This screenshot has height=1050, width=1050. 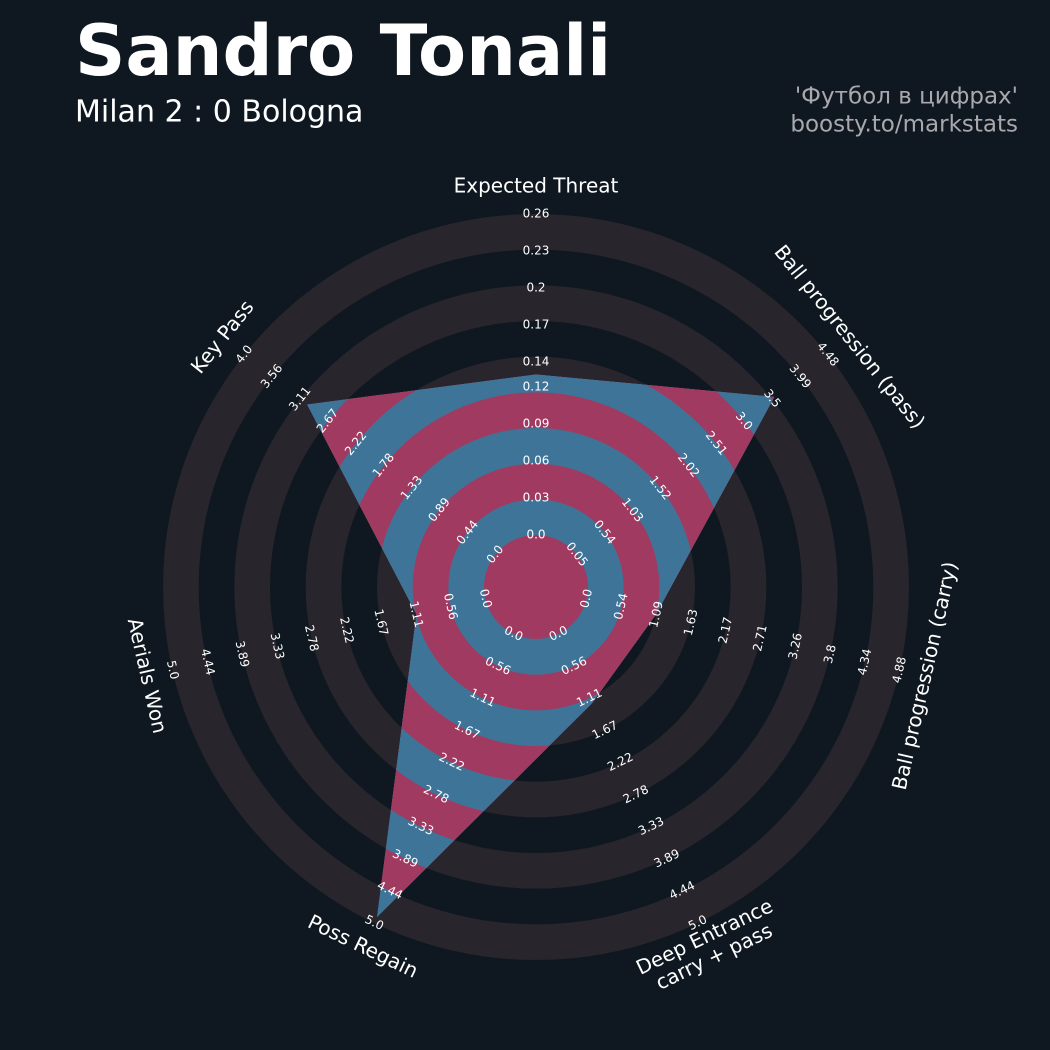 I want to click on tick-label: 3.33, so click(x=278, y=645).